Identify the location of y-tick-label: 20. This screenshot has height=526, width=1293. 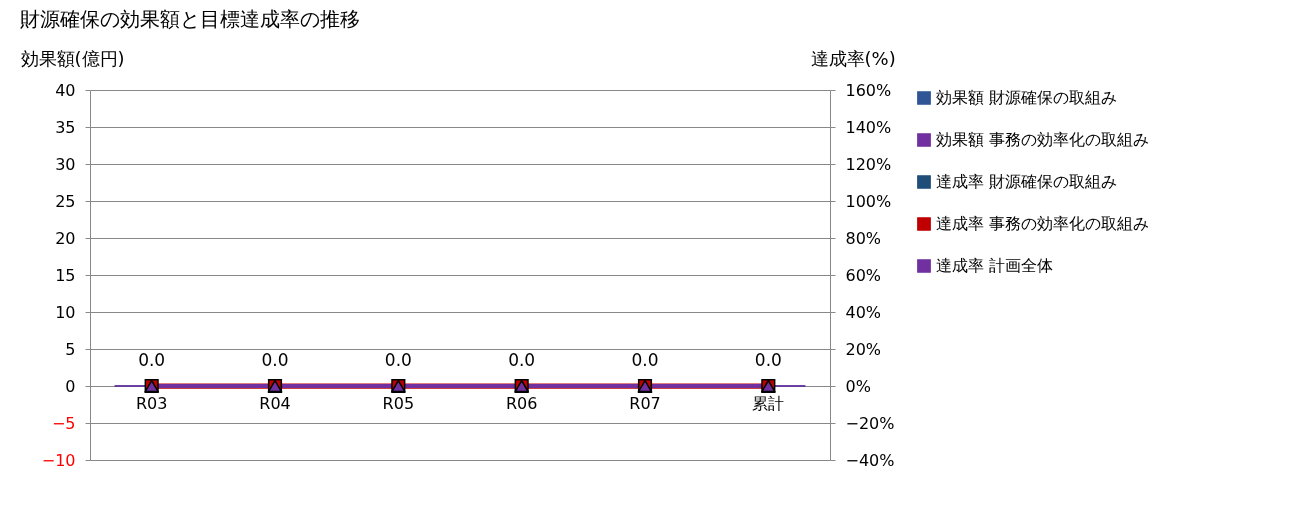
(65, 238).